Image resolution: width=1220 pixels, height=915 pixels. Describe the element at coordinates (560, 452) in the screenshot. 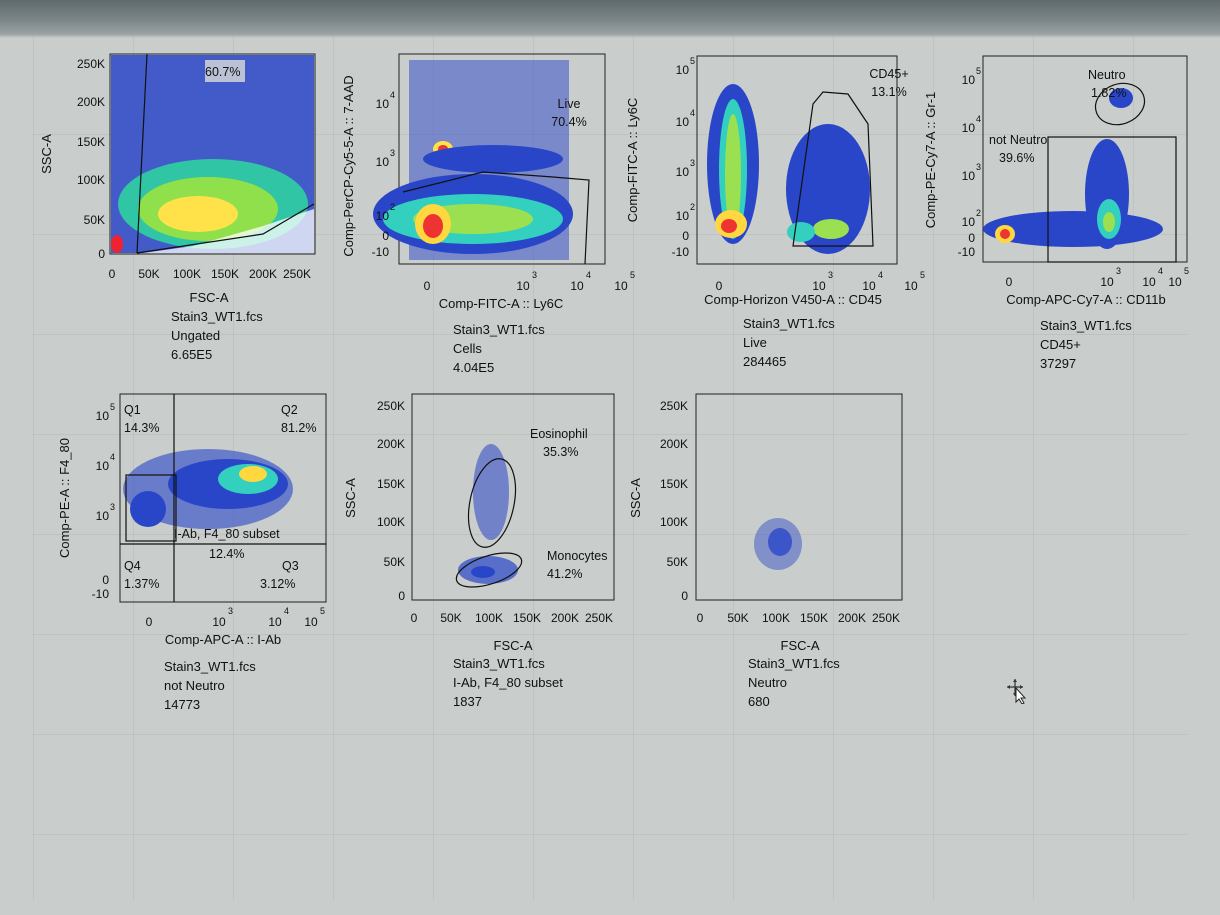

I see `gate-pct: 35.3%` at that location.